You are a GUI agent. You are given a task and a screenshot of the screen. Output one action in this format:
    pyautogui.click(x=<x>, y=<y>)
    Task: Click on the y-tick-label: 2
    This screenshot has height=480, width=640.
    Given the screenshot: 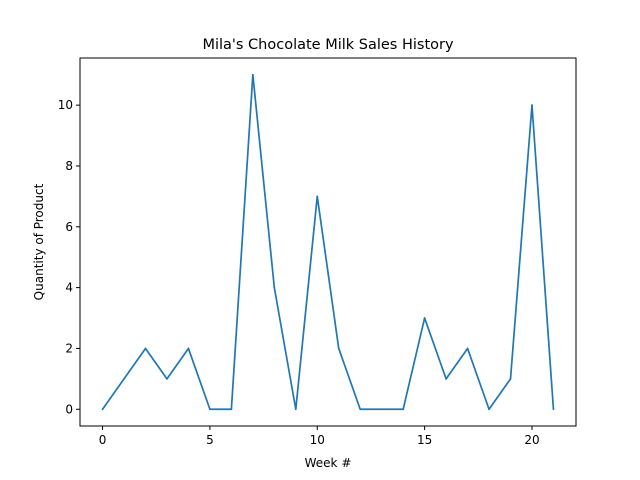 What is the action you would take?
    pyautogui.click(x=69, y=348)
    